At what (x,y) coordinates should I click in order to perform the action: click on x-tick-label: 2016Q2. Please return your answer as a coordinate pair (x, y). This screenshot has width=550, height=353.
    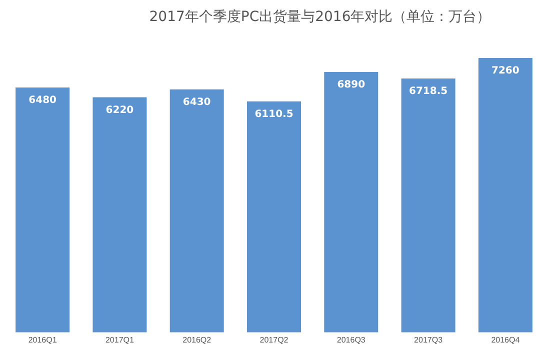
    Looking at the image, I should click on (197, 339).